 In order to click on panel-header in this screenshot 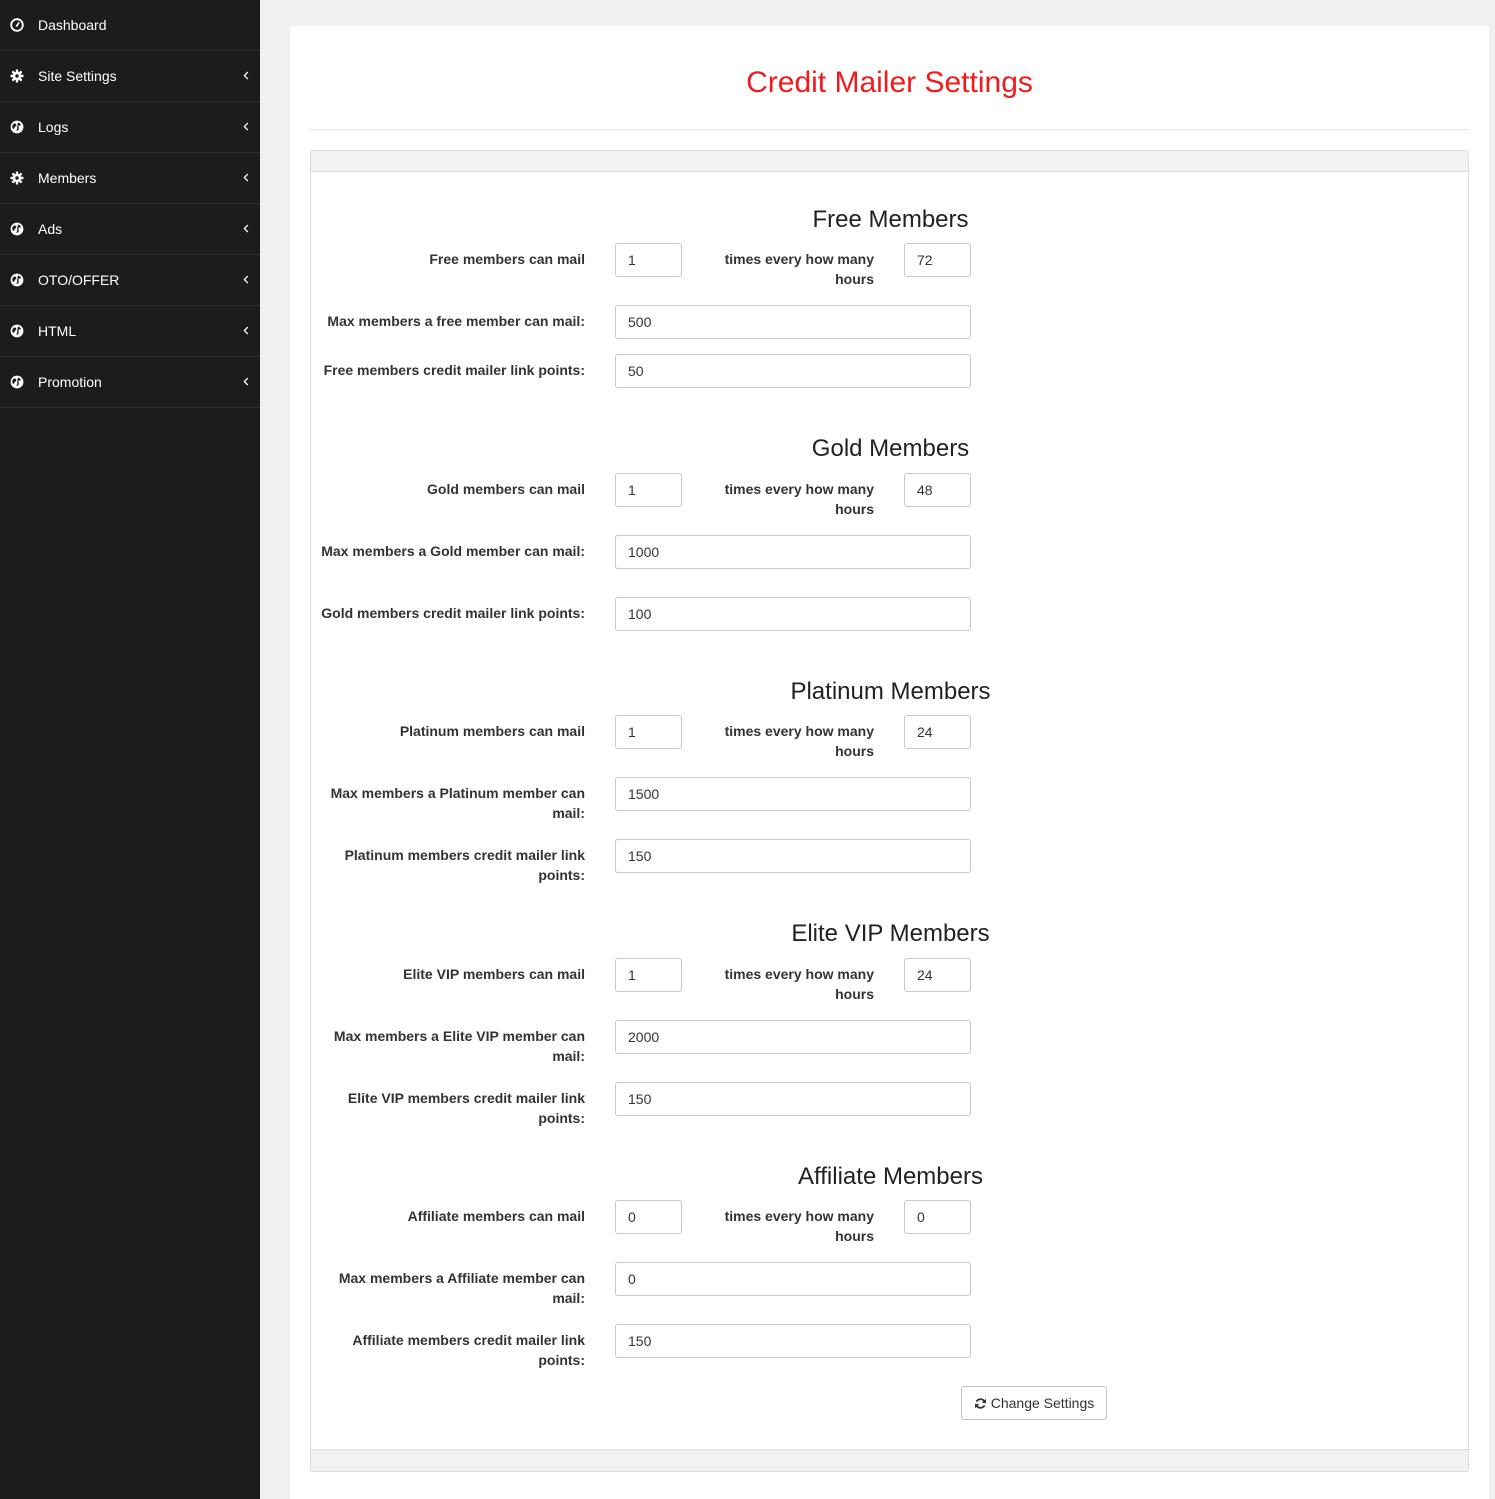, I will do `click(889, 161)`.